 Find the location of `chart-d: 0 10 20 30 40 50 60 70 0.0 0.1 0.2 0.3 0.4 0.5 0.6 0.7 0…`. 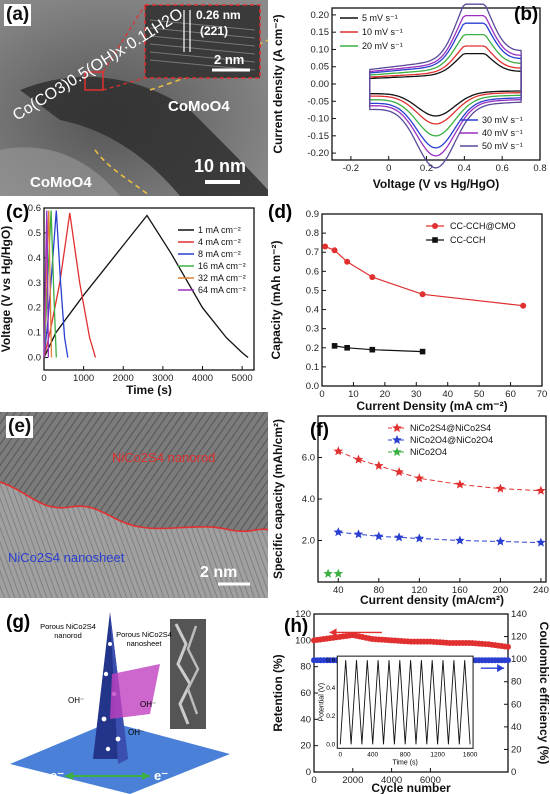

chart-d: 0 10 20 30 40 50 60 70 0.0 0.1 0.2 0.3 0.4 0.5 0.6 0.7 0… is located at coordinates (408, 310).